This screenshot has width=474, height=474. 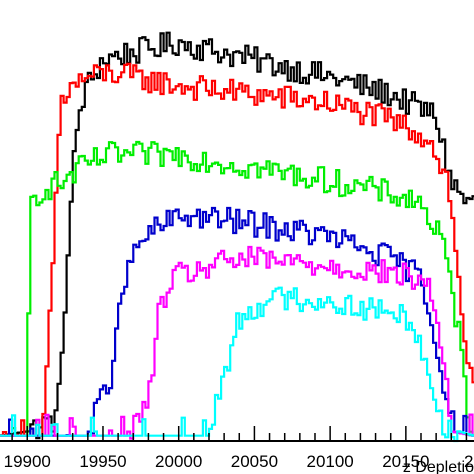 What do you see at coordinates (329, 461) in the screenshot?
I see `x-tick-label: 20100` at bounding box center [329, 461].